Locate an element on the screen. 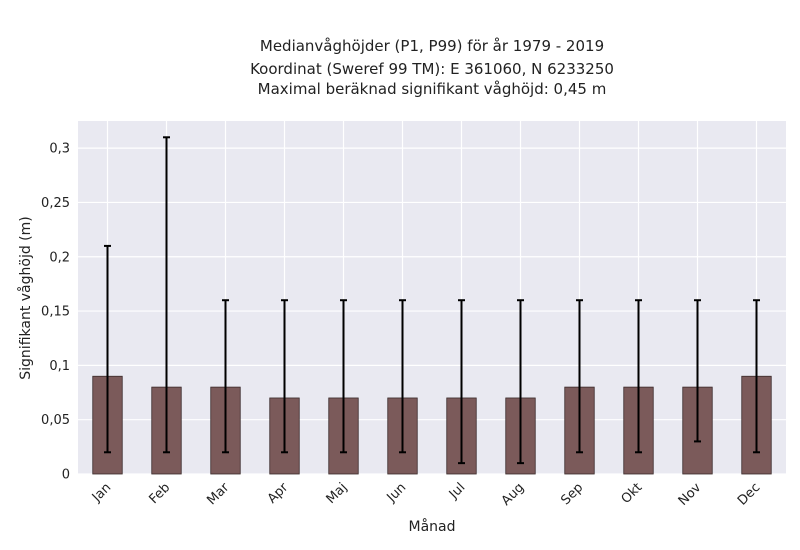 The image size is (800, 550). x-tick-label: Jul is located at coordinates (457, 491).